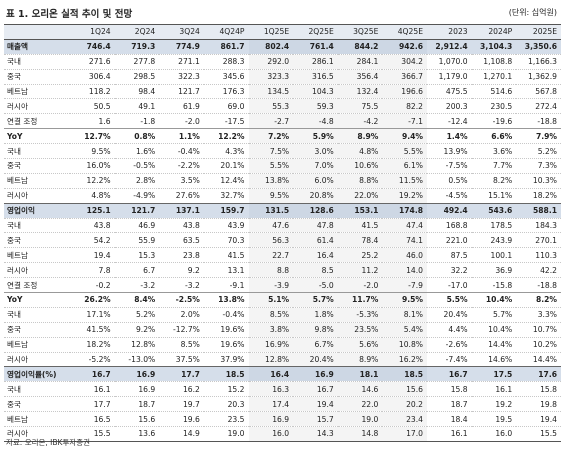 The height and width of the screenshot is (453, 565). What do you see at coordinates (360, 360) in the screenshot?
I see `table-cell: 8.9%` at bounding box center [360, 360].